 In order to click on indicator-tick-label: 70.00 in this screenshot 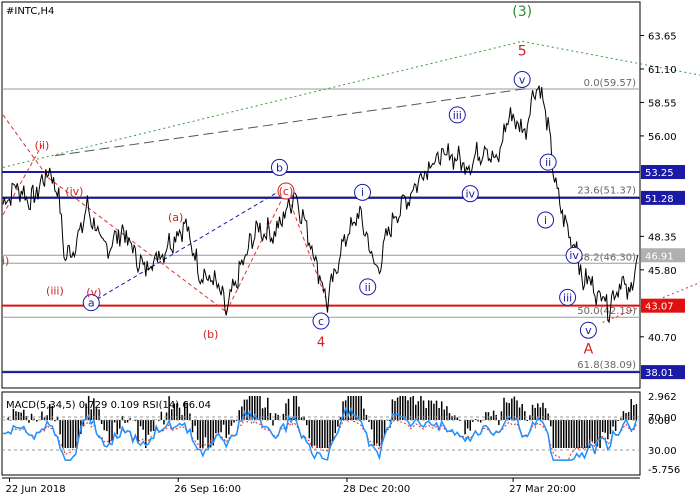, I will do `click(662, 418)`.